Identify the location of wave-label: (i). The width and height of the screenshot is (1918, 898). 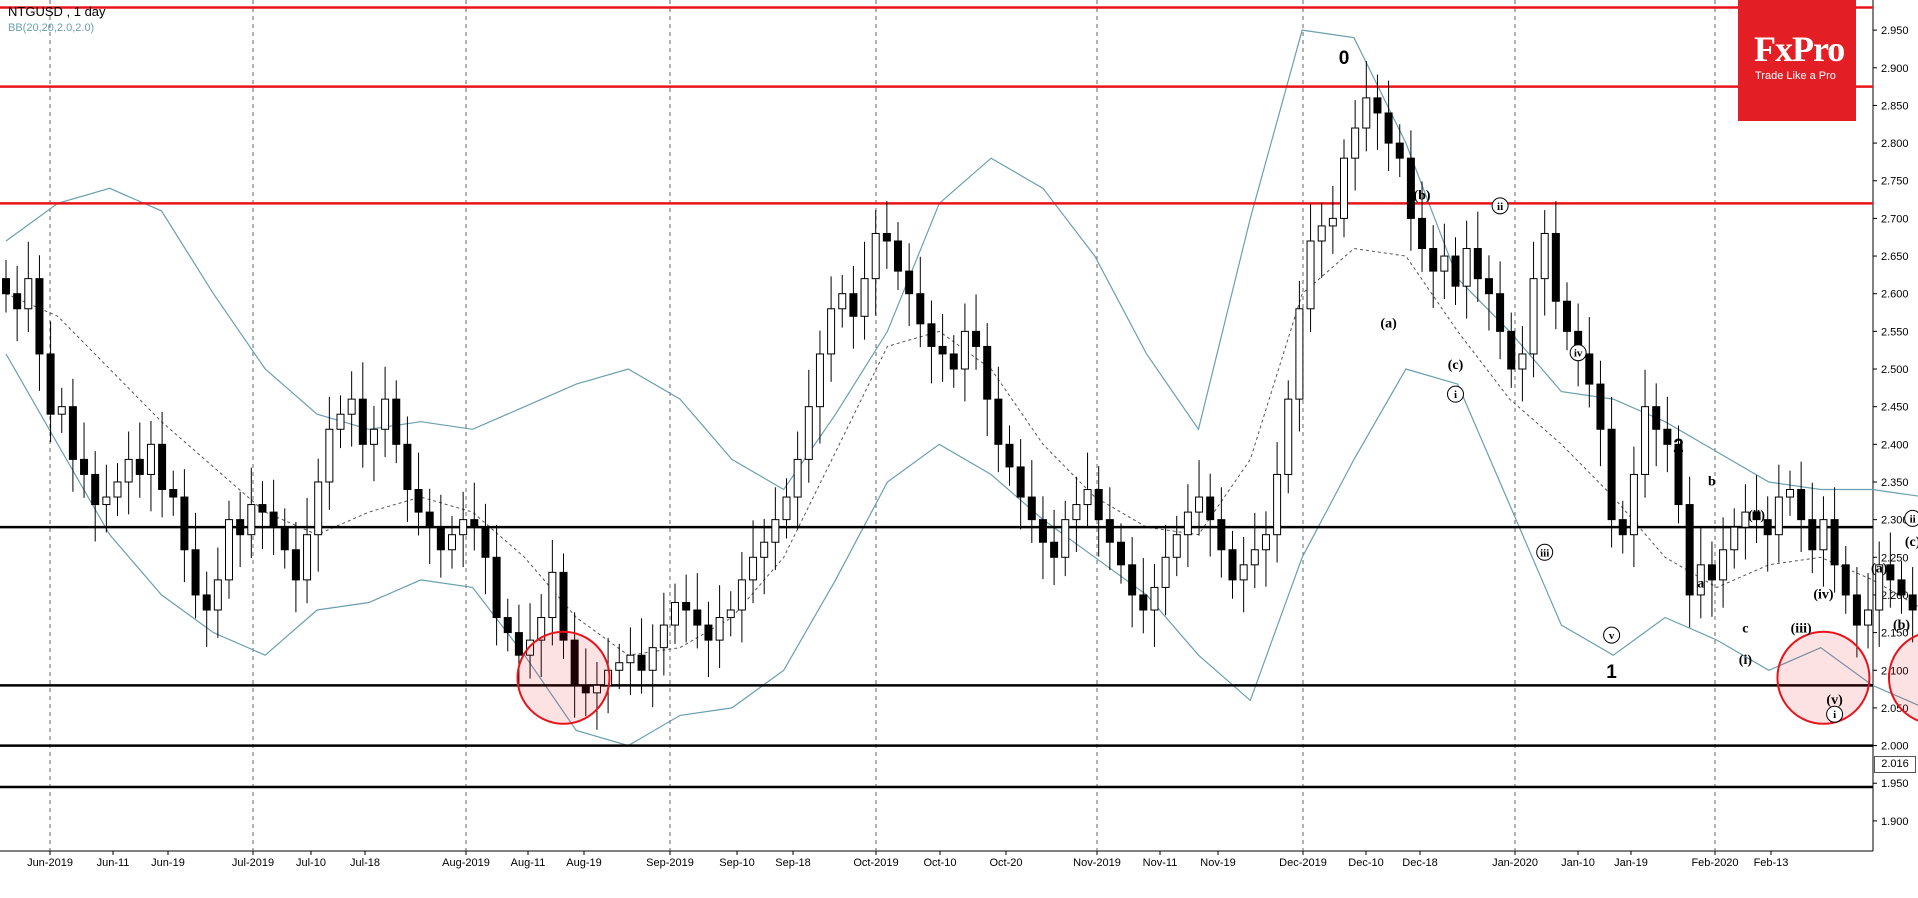
(1746, 660).